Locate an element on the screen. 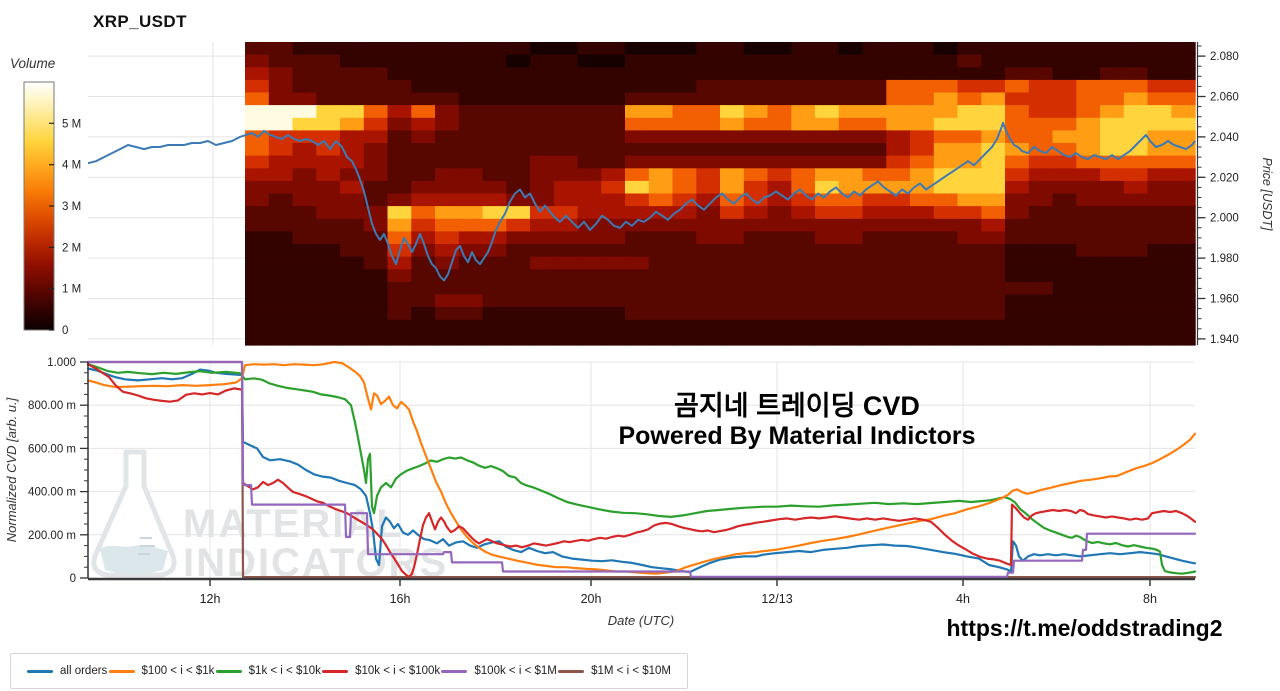 This screenshot has height=691, width=1280. colorbar-tick-label: 3 M is located at coordinates (71, 207).